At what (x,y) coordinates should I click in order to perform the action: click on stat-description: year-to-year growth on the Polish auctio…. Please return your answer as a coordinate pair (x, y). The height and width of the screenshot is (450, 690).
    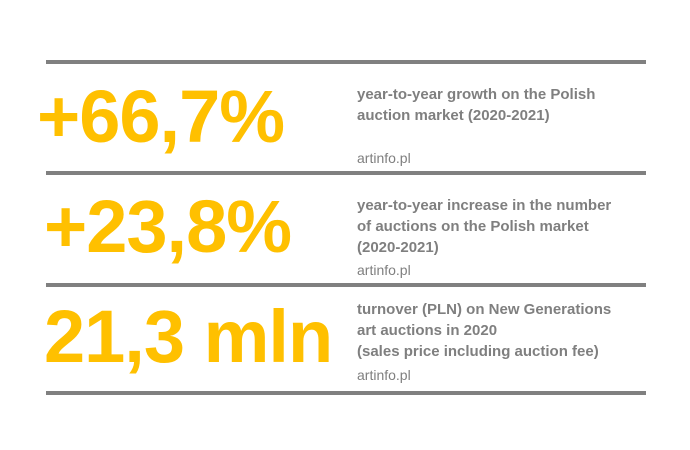
    Looking at the image, I should click on (507, 105).